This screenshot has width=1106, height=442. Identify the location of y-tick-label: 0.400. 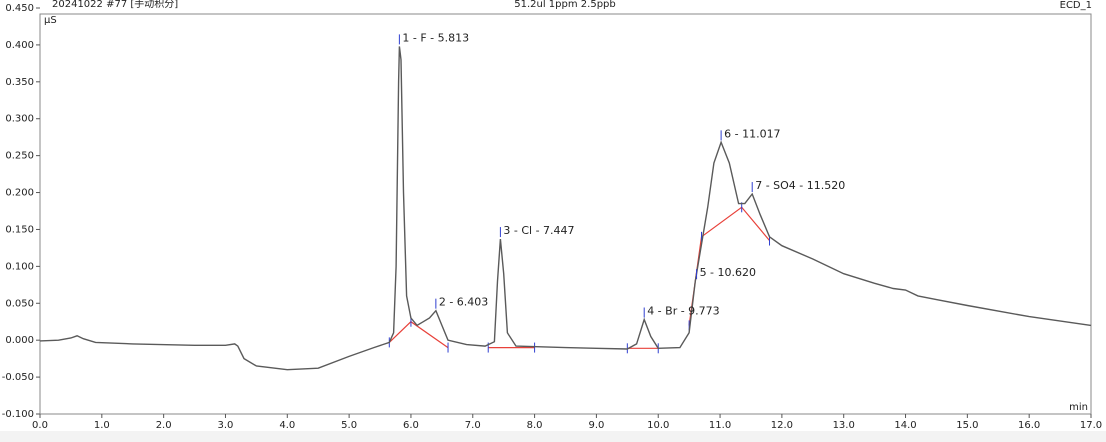
(19, 45).